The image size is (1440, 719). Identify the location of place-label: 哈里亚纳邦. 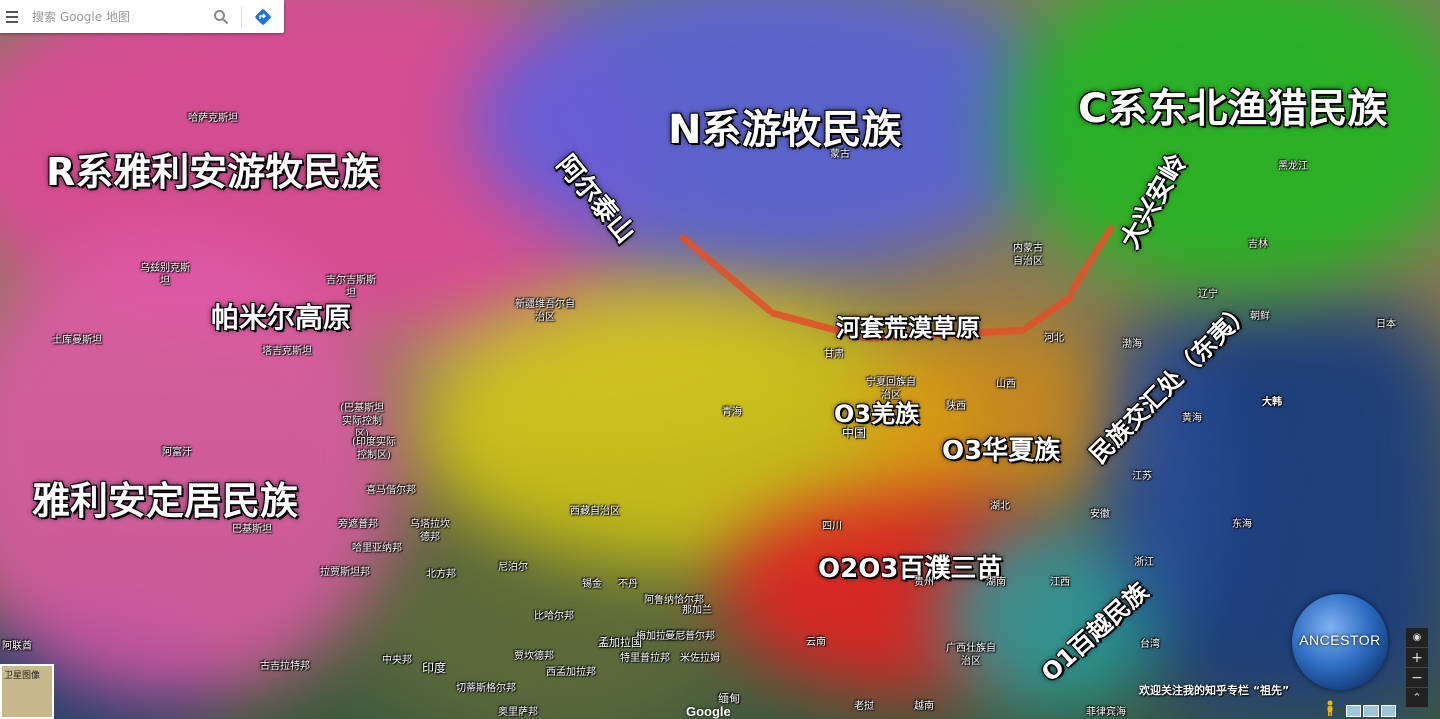
(377, 548).